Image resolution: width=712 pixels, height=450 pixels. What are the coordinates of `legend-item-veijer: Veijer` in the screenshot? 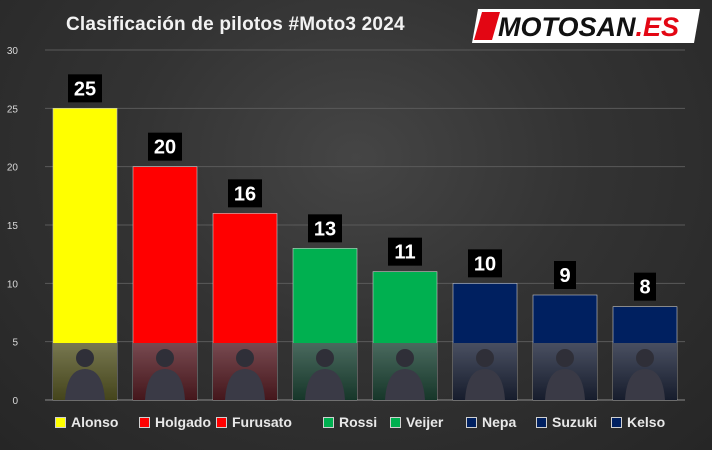 It's located at (416, 422).